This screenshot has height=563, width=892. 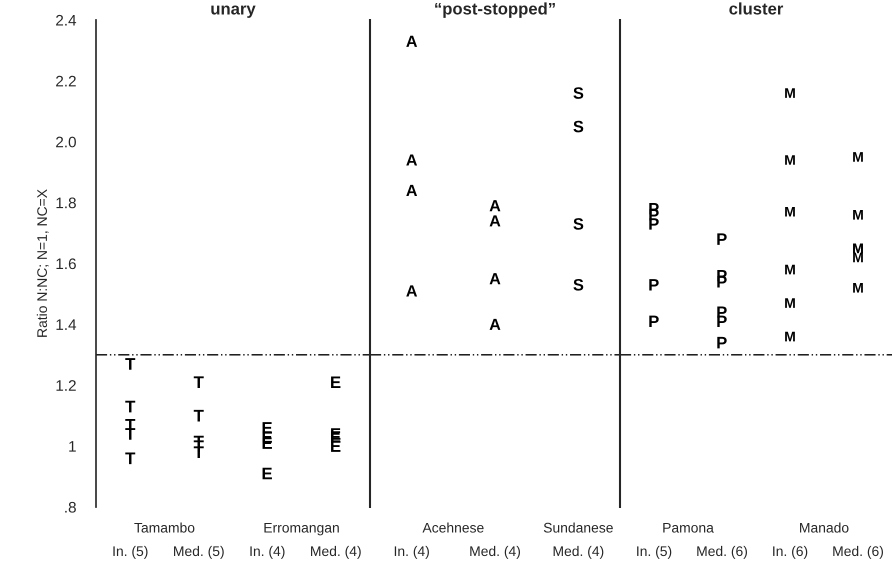 I want to click on x-tick-label: In. (6), so click(x=790, y=552).